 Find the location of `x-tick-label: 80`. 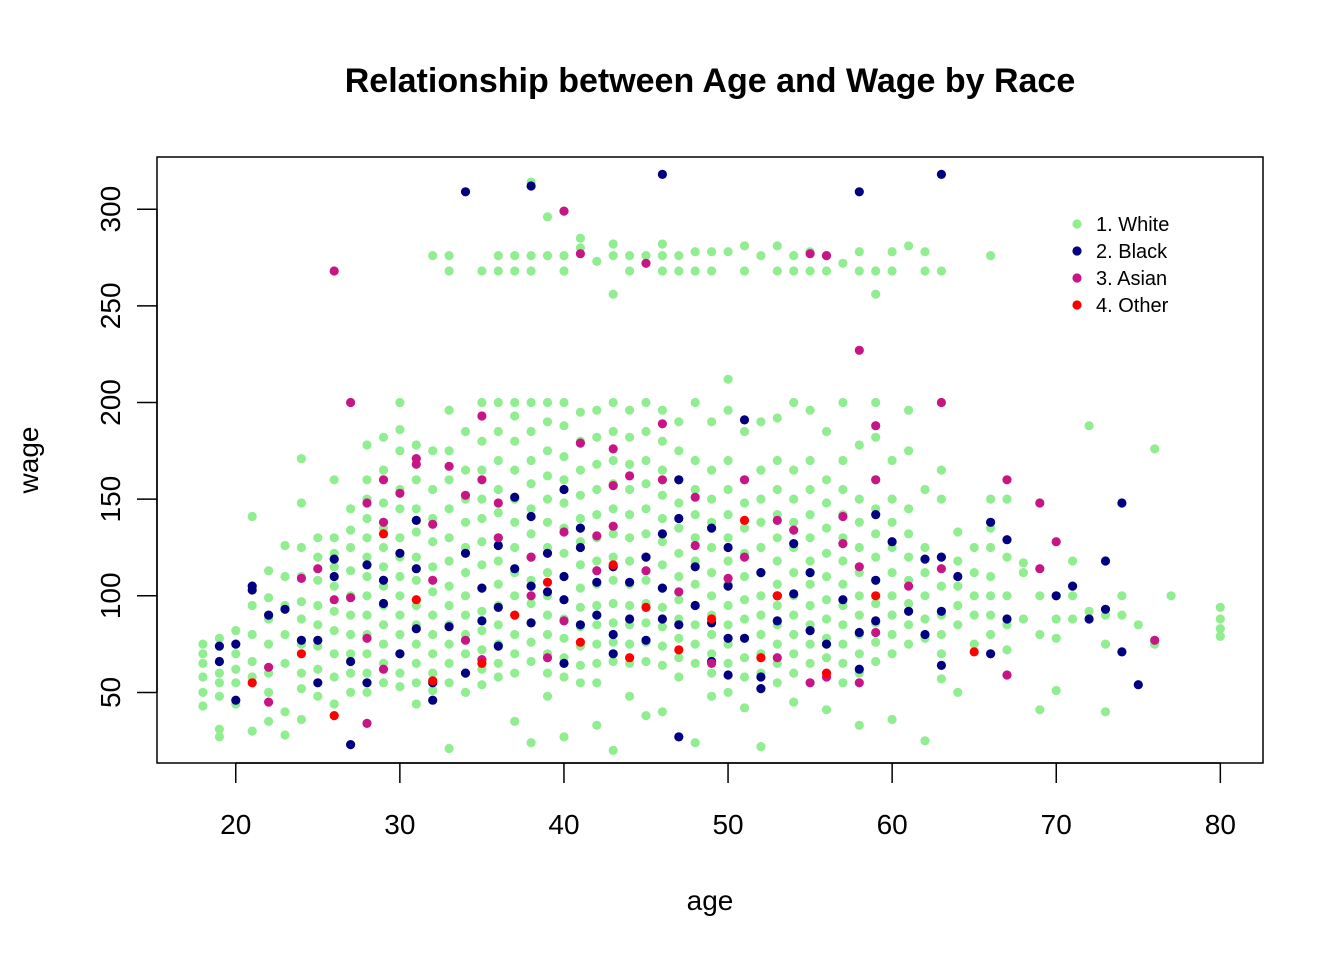

x-tick-label: 80 is located at coordinates (1220, 824).